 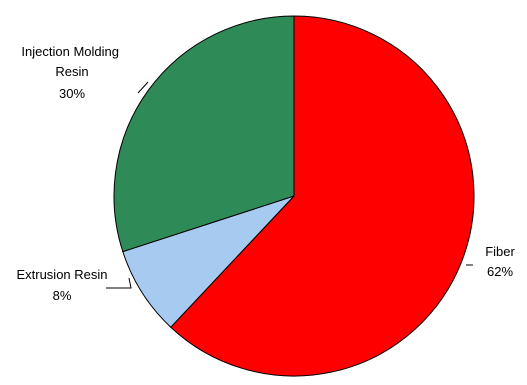 What do you see at coordinates (500, 271) in the screenshot?
I see `fiber-percent-label: 62%` at bounding box center [500, 271].